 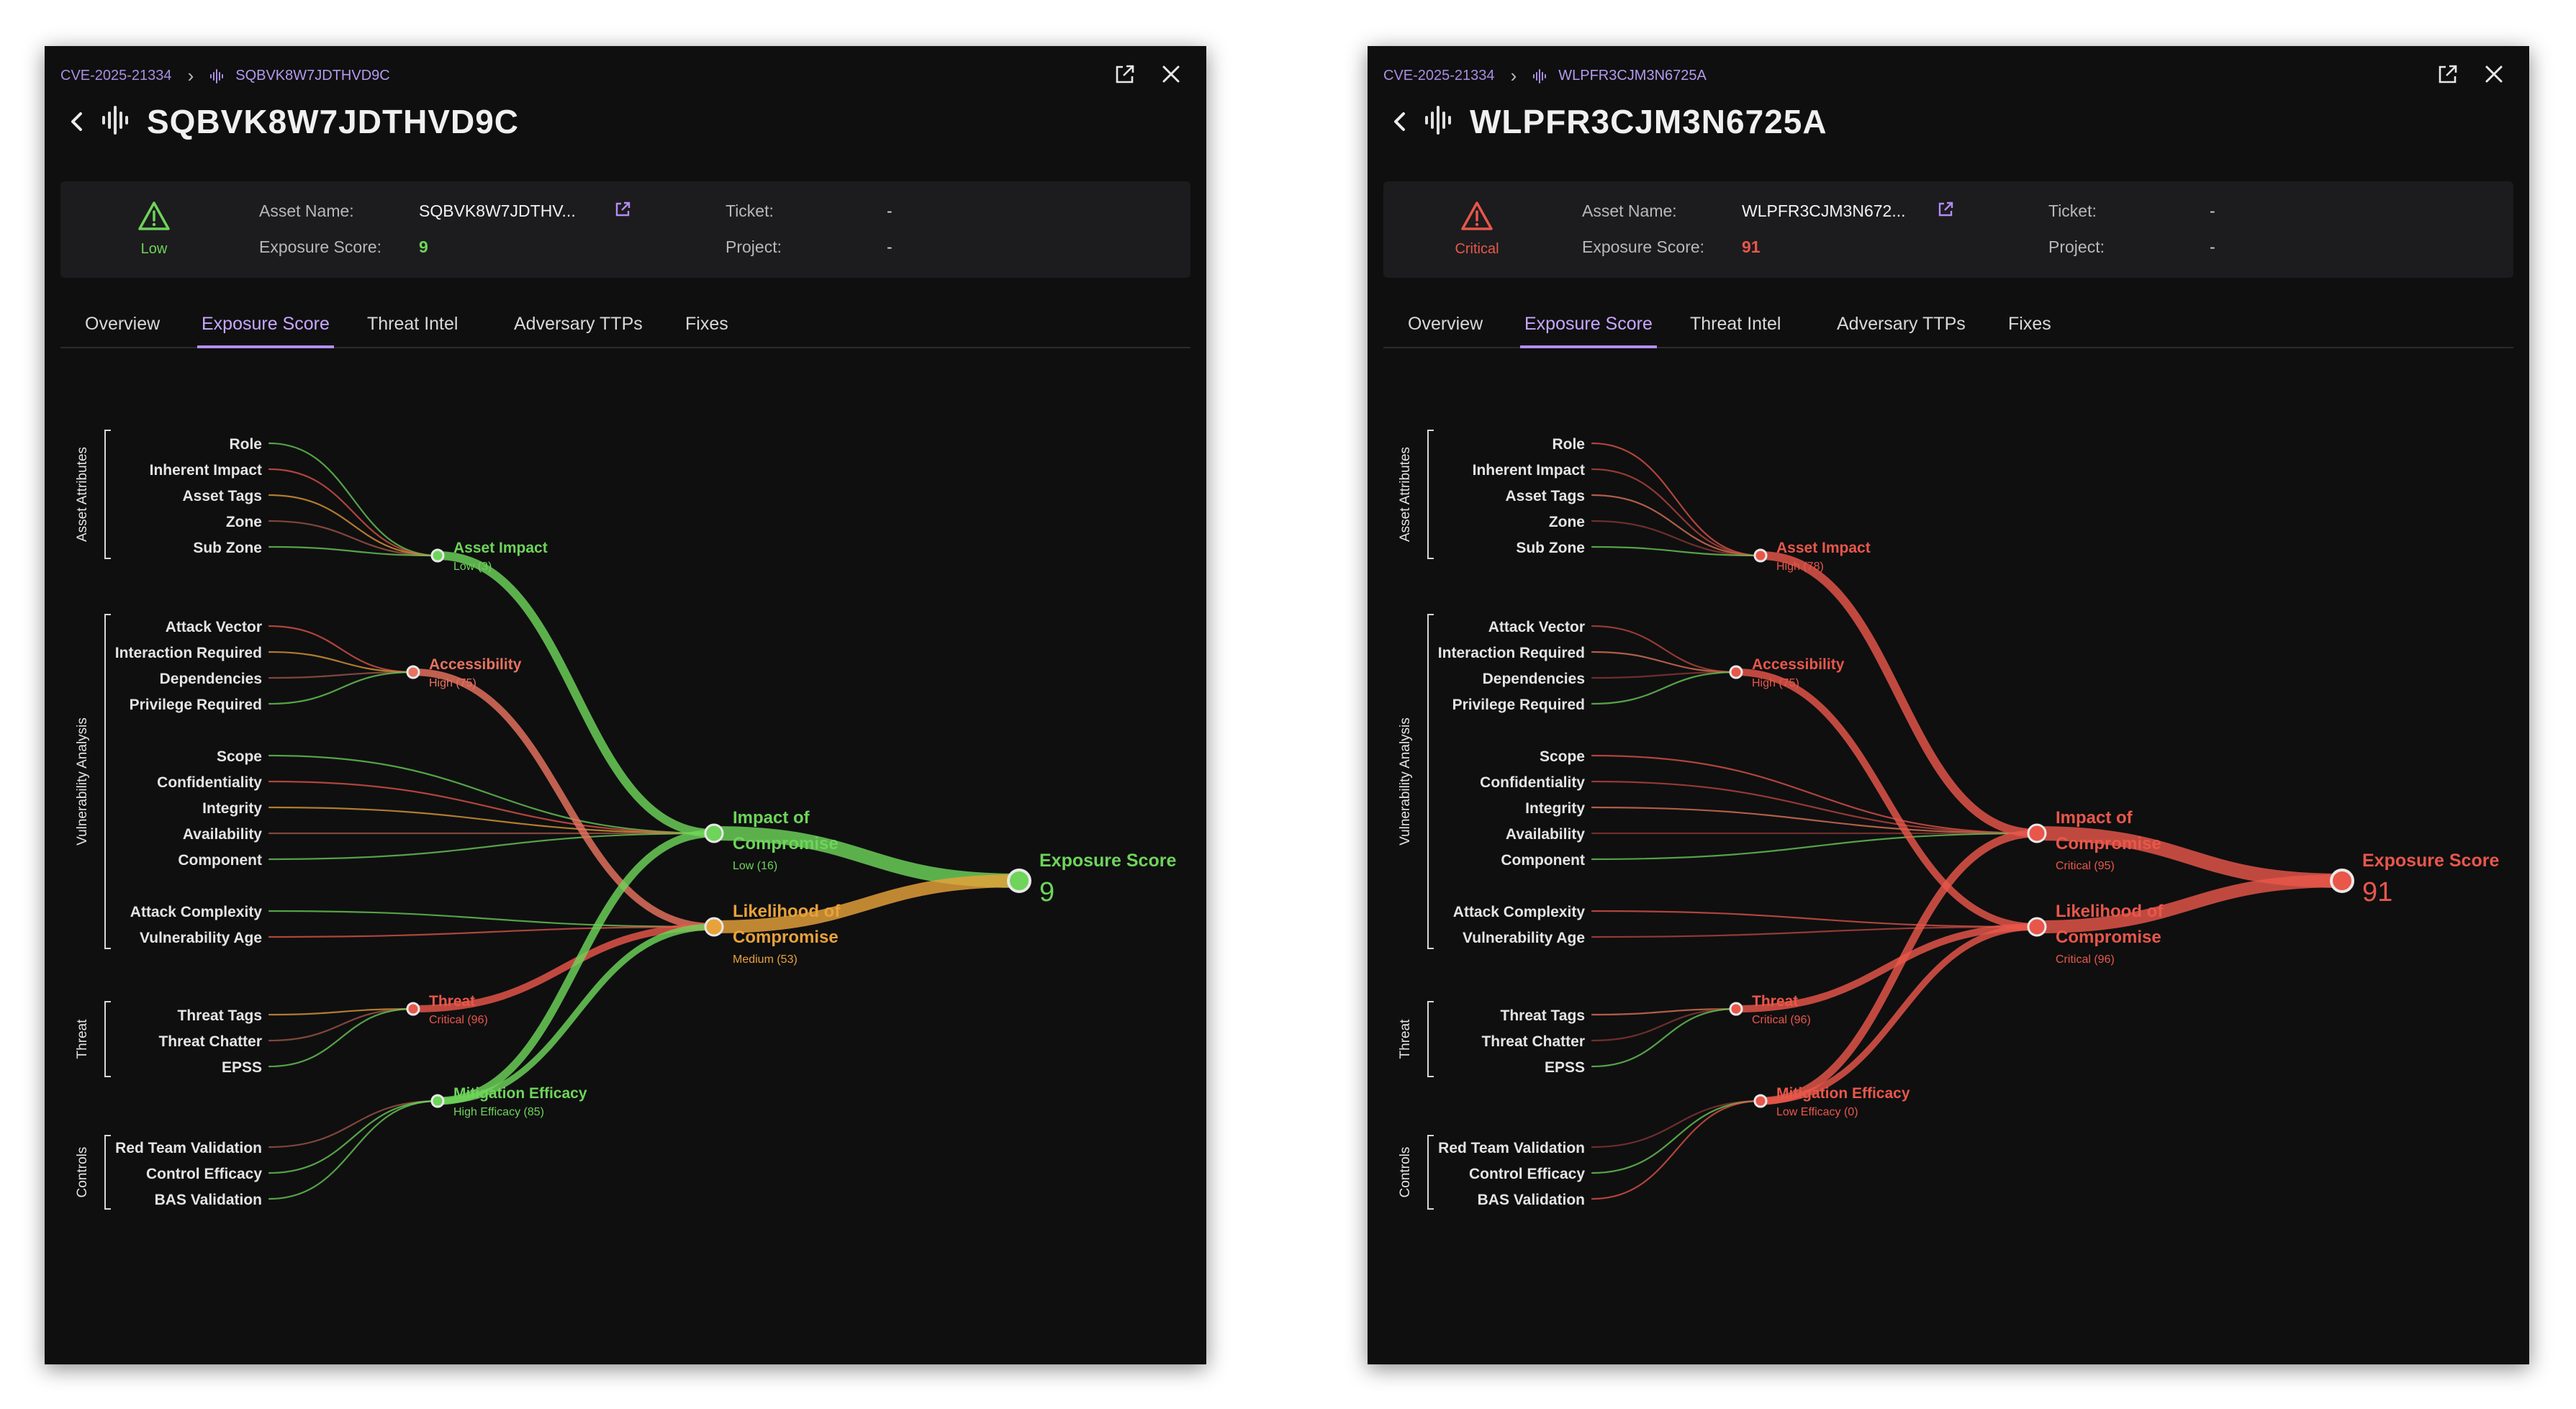 I want to click on node-sub-label: High Efficacy (85), so click(x=498, y=1112).